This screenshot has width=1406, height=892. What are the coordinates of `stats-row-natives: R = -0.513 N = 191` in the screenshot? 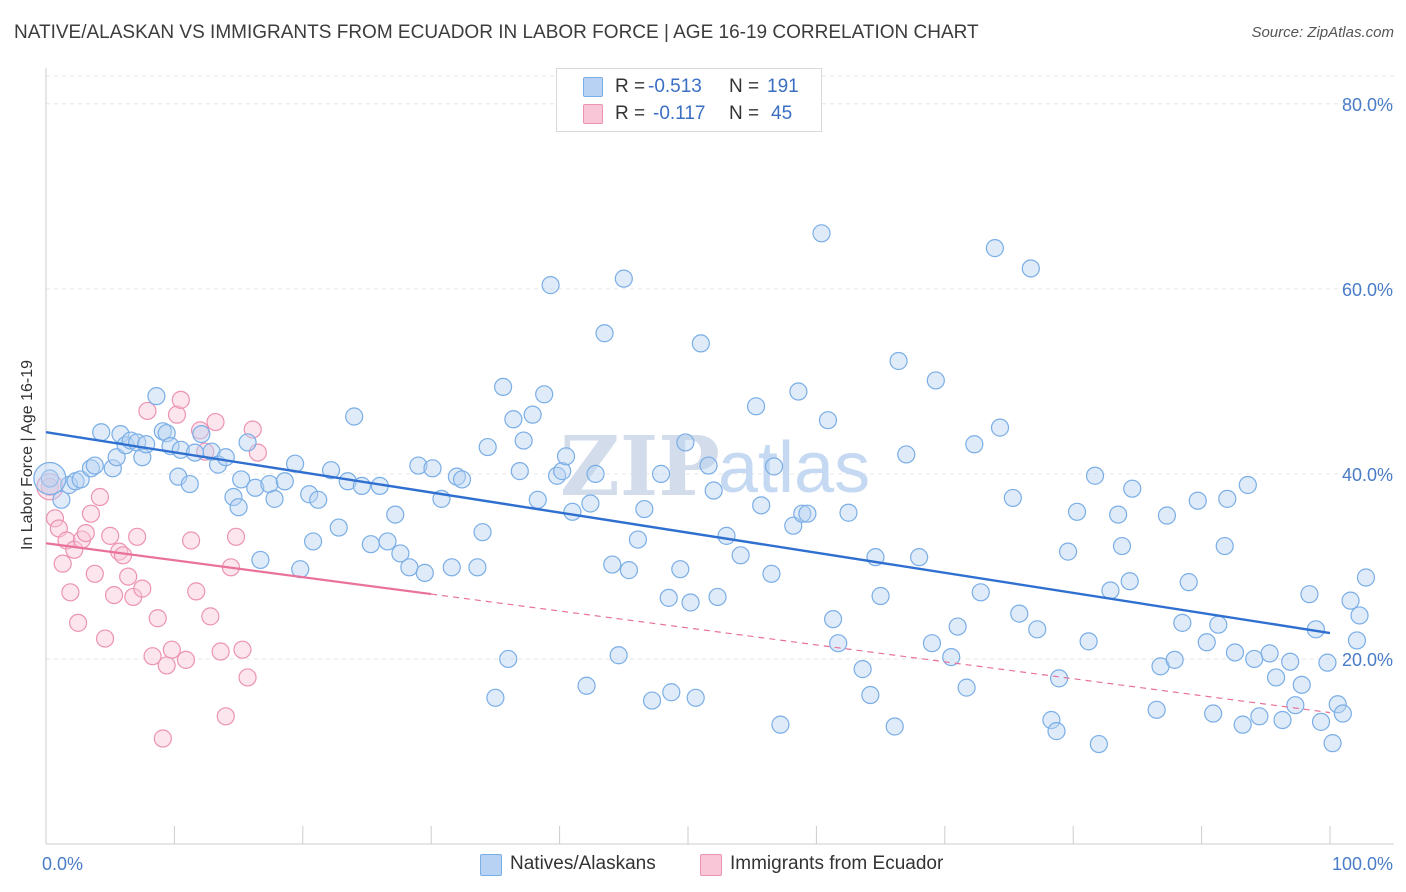 It's located at (689, 87).